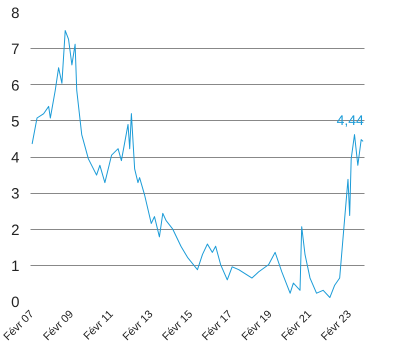 The height and width of the screenshot is (350, 394). Describe the element at coordinates (15, 266) in the screenshot. I see `y-tick-label: 1` at that location.